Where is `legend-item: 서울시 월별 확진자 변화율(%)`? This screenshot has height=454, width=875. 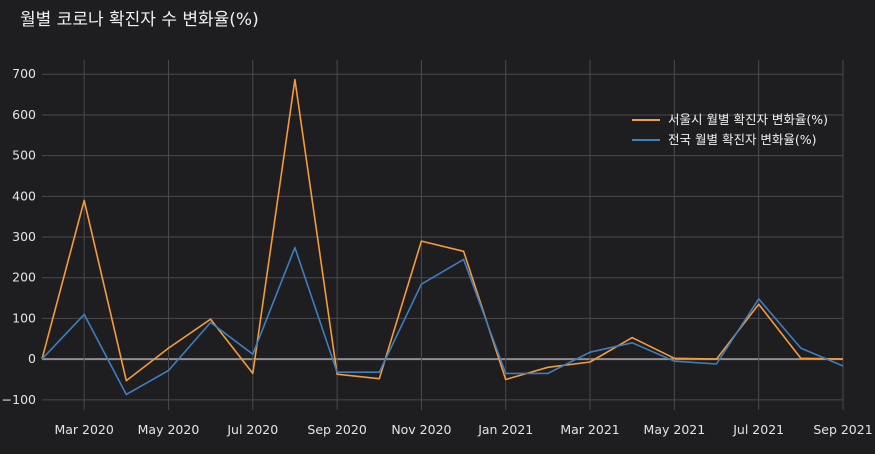
legend-item: 서울시 월별 확진자 변화율(%) is located at coordinates (730, 119).